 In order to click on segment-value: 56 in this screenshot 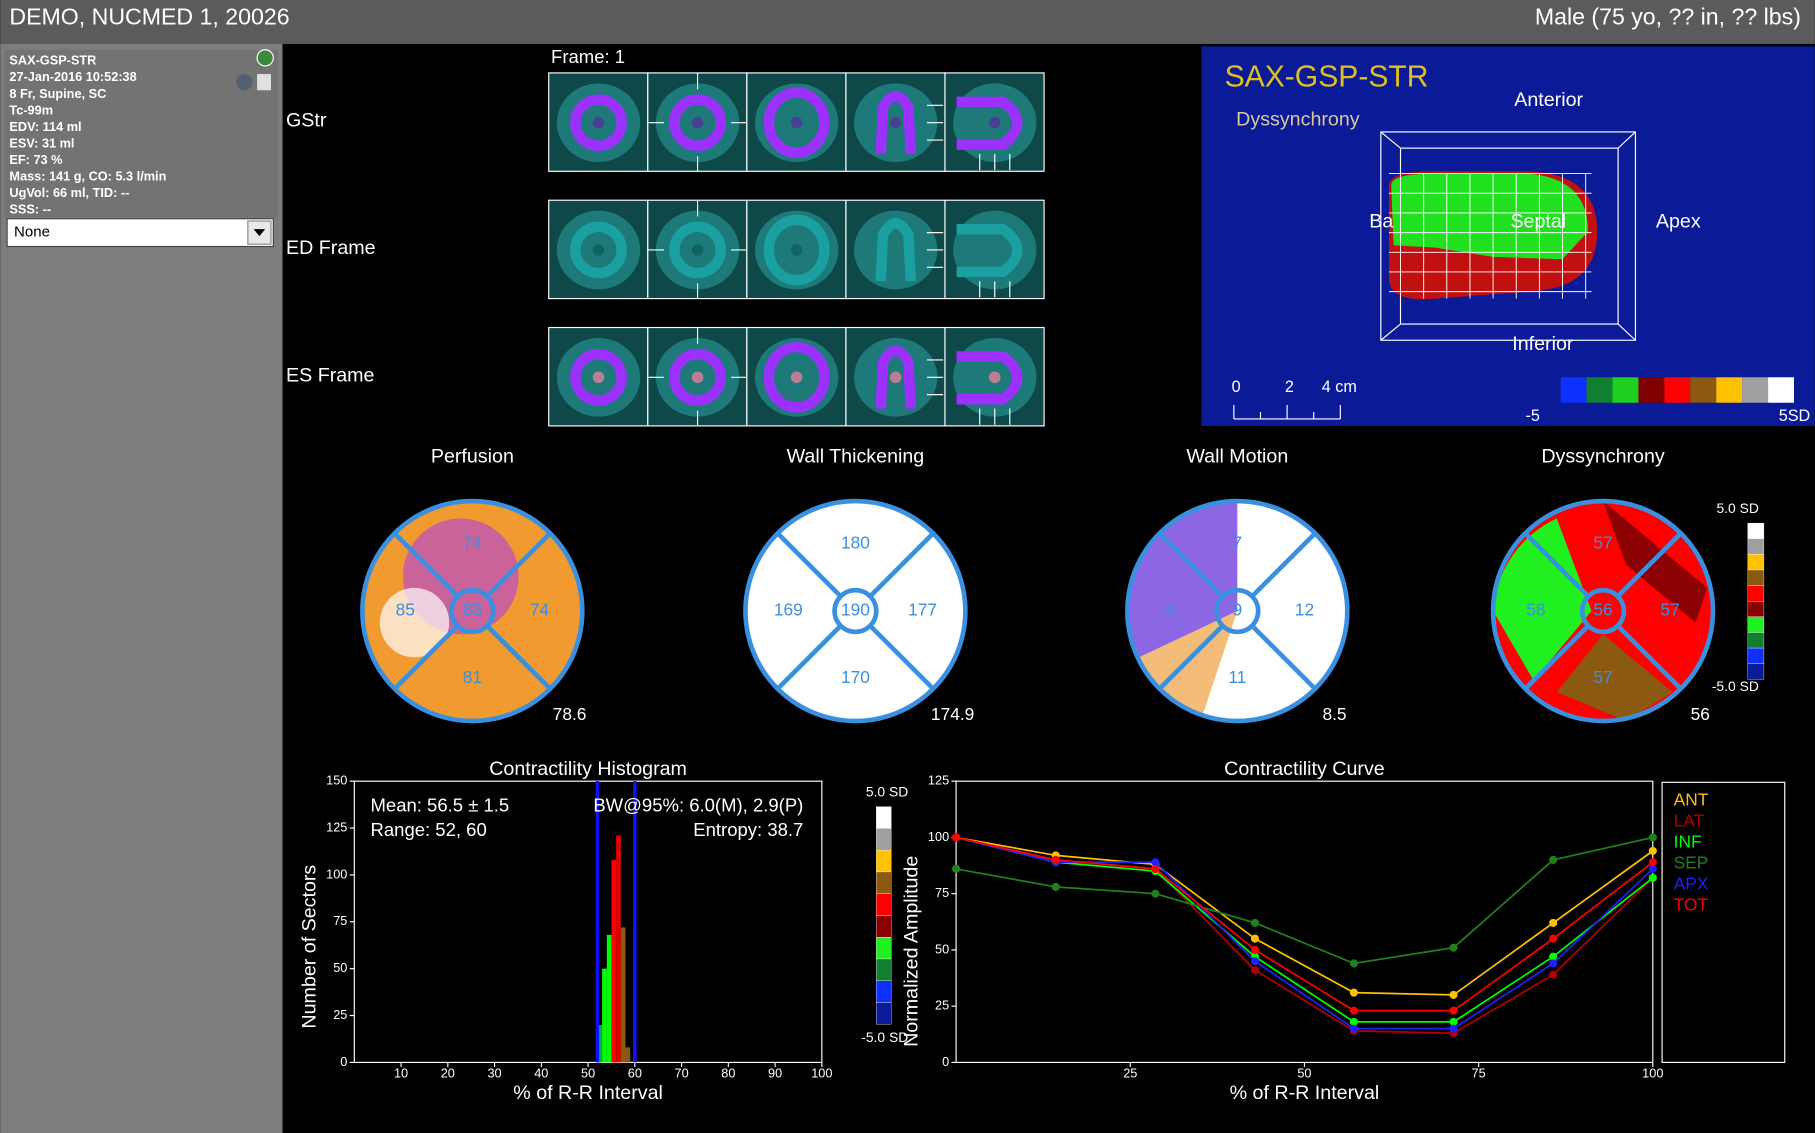, I will do `click(1602, 610)`.